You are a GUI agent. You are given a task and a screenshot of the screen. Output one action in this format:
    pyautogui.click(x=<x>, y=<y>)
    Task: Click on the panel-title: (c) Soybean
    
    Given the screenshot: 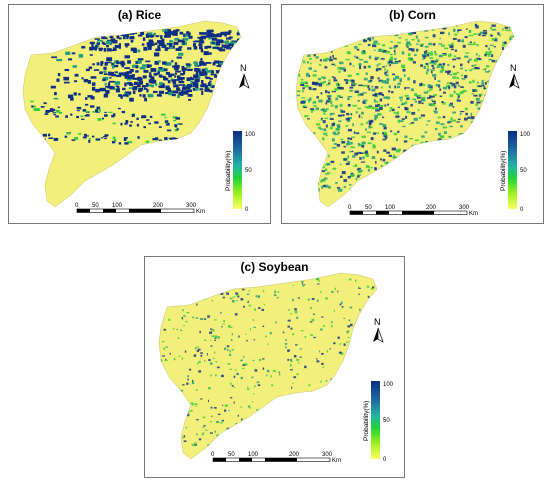 What is the action you would take?
    pyautogui.click(x=274, y=267)
    